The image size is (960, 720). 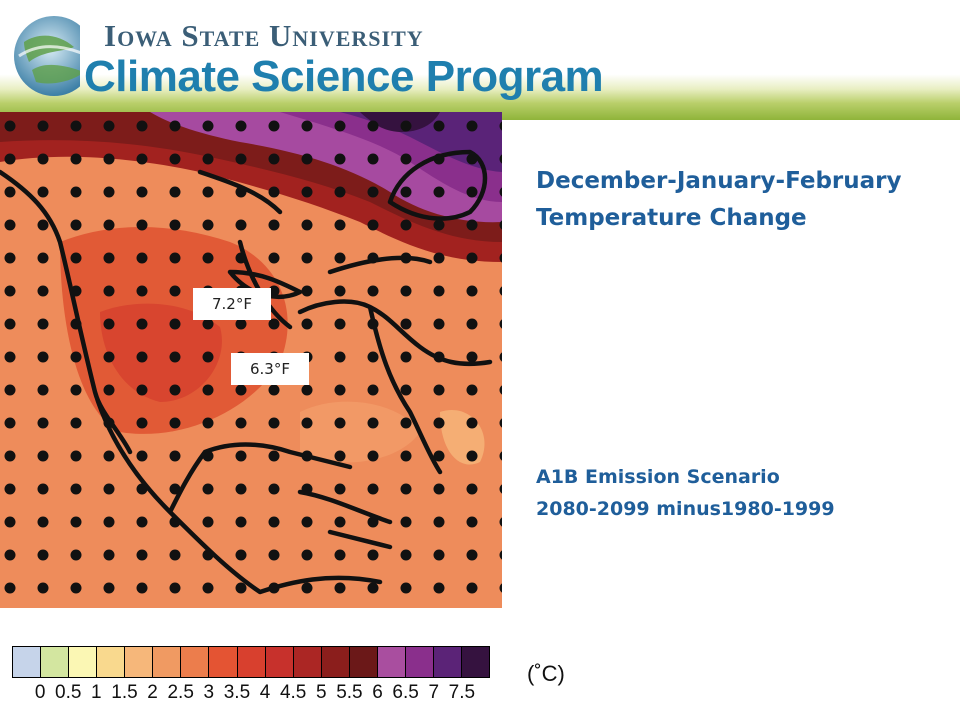 What do you see at coordinates (40, 692) in the screenshot?
I see `legend-tick-label: 0` at bounding box center [40, 692].